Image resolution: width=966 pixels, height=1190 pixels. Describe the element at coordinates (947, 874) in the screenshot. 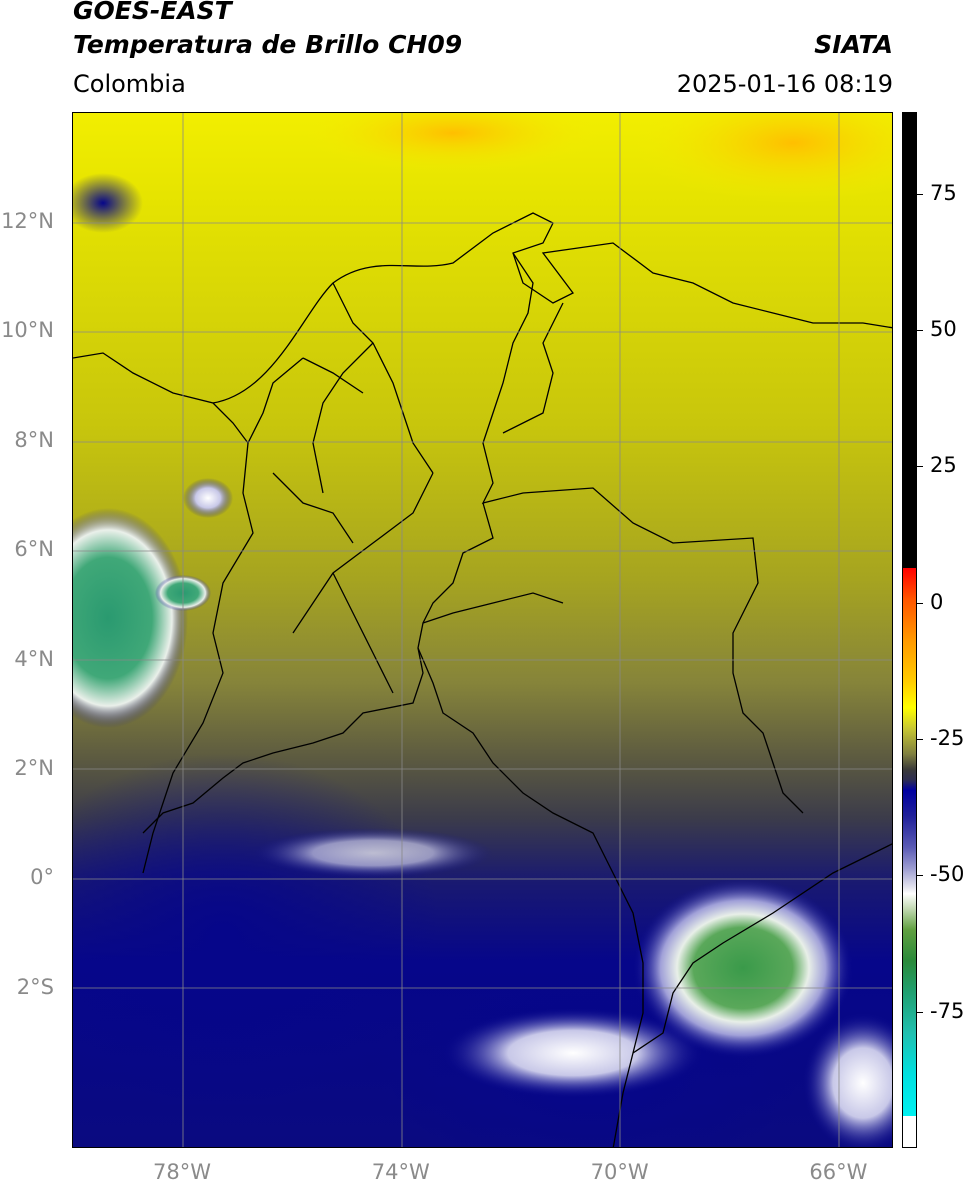

I see `colorbar-label: -50` at that location.